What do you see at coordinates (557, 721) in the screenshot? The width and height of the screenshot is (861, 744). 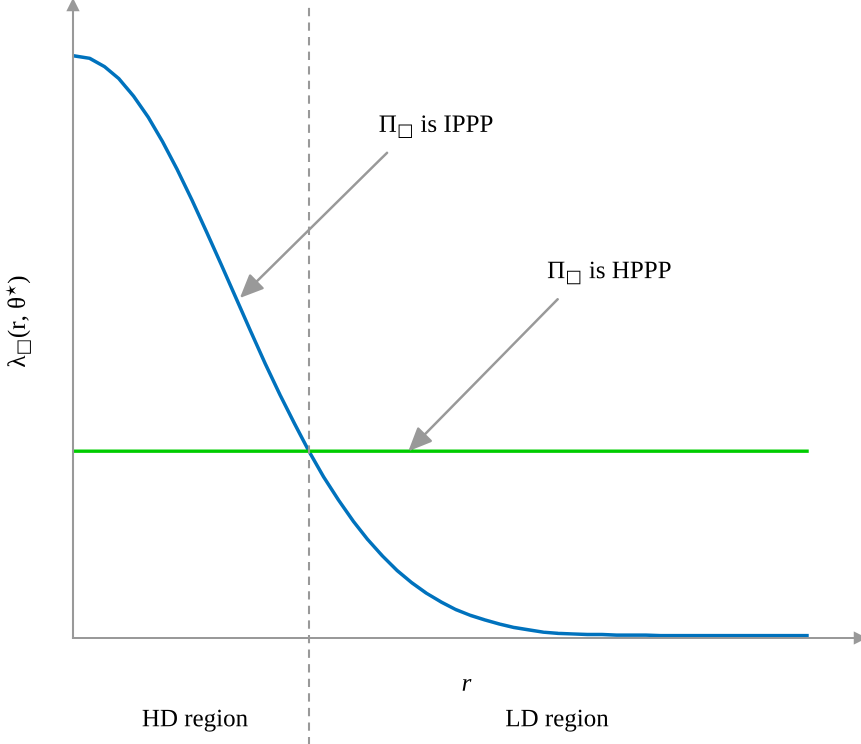 I see `text: LD region` at bounding box center [557, 721].